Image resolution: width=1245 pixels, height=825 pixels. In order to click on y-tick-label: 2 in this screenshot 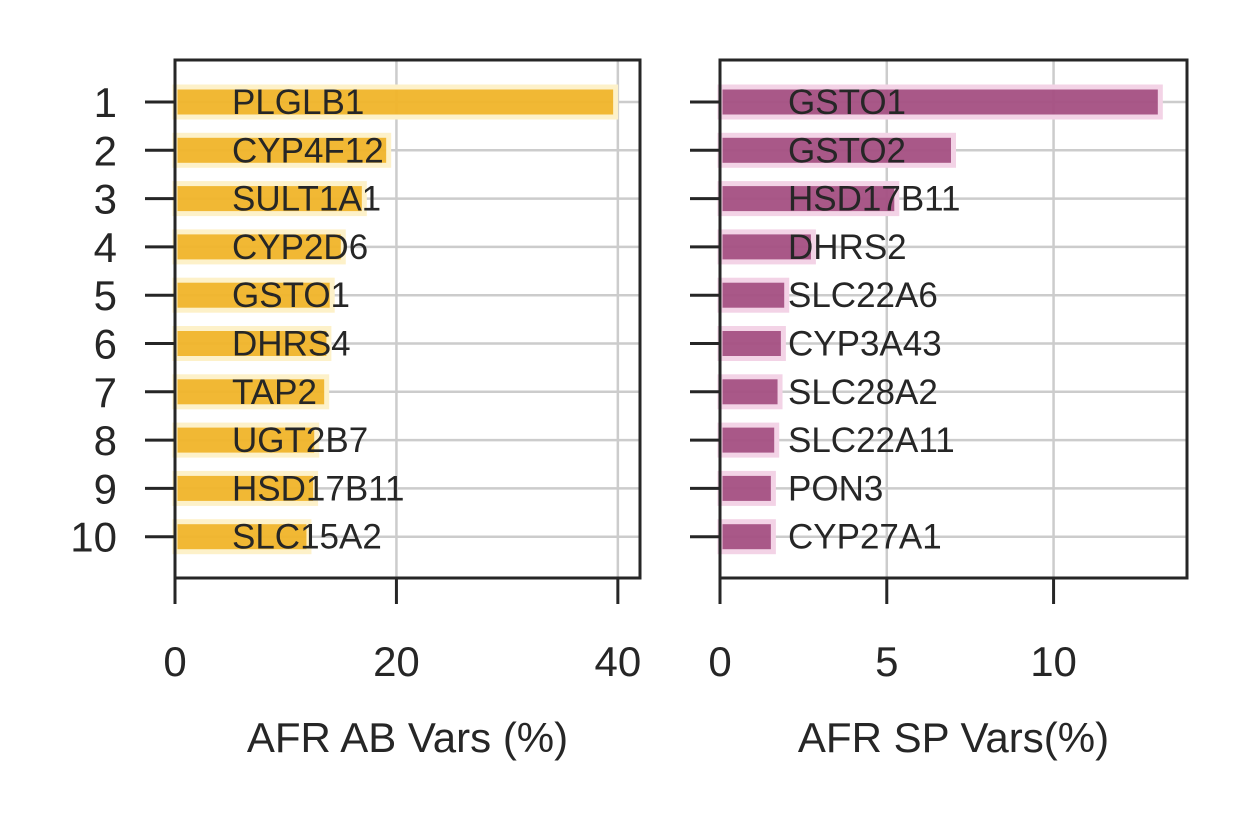, I will do `click(105, 150)`.